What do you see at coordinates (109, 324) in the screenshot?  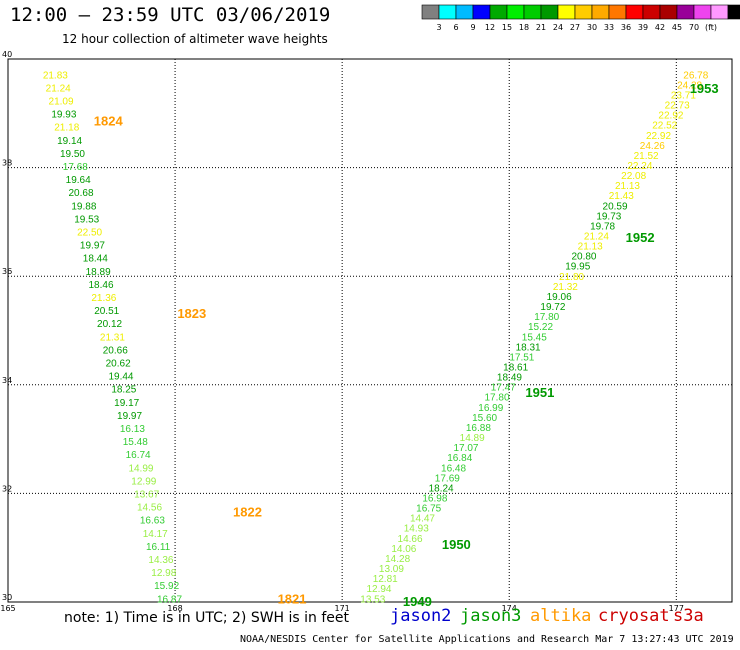 I see `wave-height-value: 20.12` at bounding box center [109, 324].